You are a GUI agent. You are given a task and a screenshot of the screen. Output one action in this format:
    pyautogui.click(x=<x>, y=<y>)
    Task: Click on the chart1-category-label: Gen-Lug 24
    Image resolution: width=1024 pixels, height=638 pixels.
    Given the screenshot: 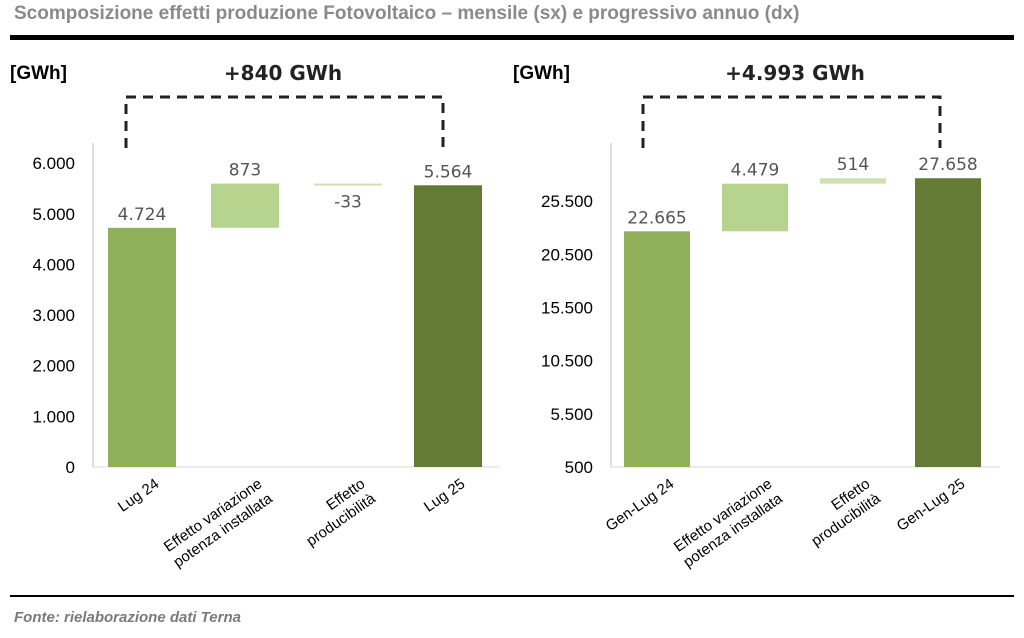 What is the action you would take?
    pyautogui.click(x=640, y=504)
    